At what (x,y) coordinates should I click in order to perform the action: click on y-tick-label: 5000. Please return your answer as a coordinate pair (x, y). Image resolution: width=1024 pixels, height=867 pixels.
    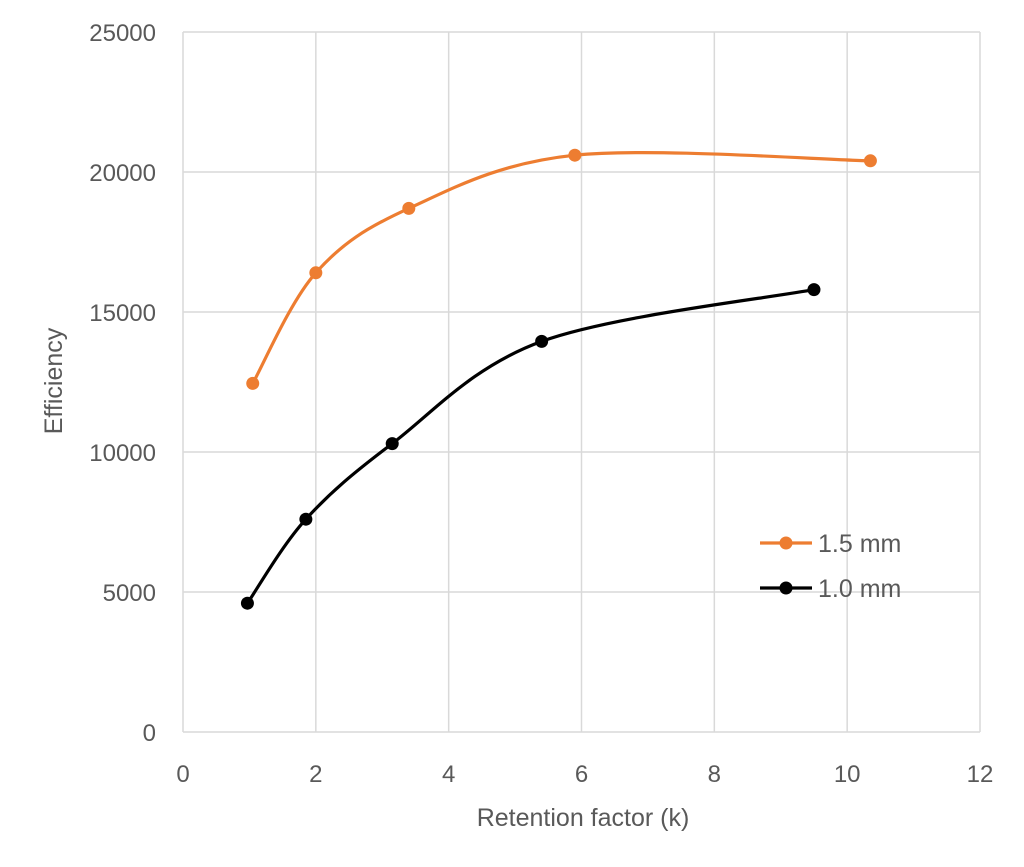
    Looking at the image, I should click on (129, 593).